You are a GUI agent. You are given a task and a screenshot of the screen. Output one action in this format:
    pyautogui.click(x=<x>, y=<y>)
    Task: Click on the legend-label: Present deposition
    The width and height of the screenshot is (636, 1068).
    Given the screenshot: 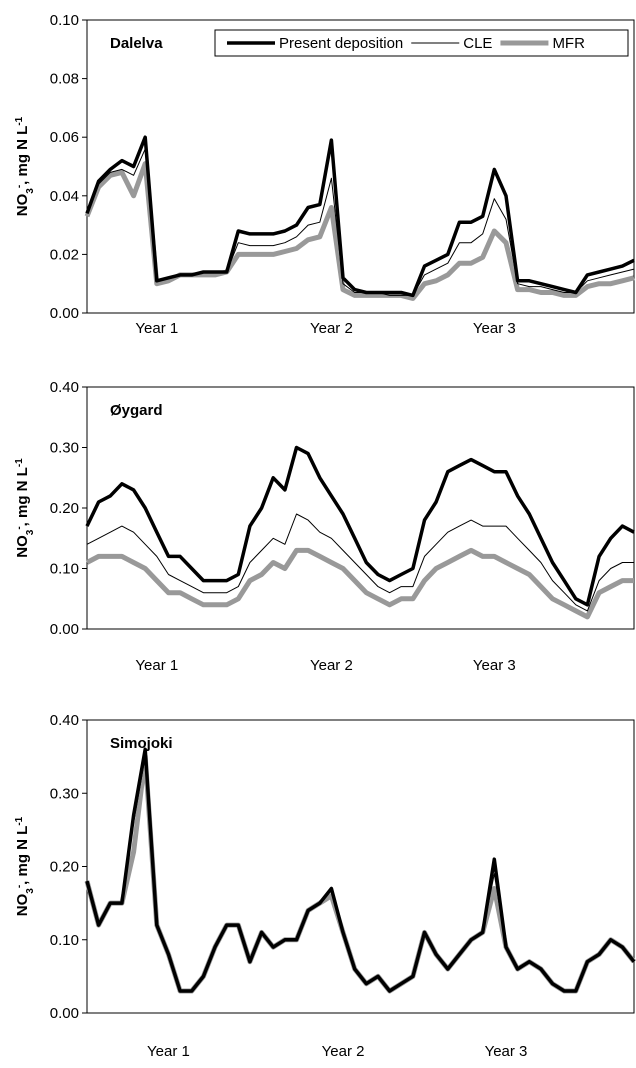 What is the action you would take?
    pyautogui.click(x=341, y=43)
    